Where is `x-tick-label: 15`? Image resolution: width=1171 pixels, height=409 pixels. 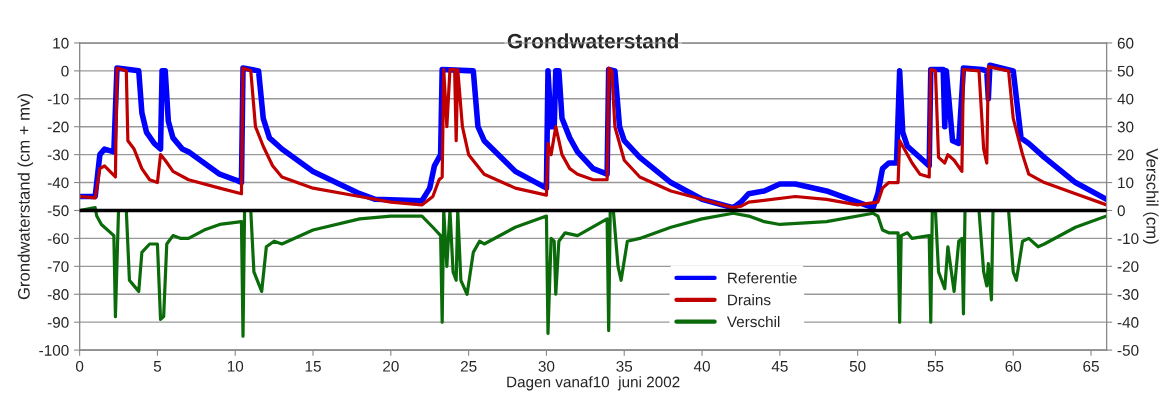 x-tick-label: 15 is located at coordinates (313, 366).